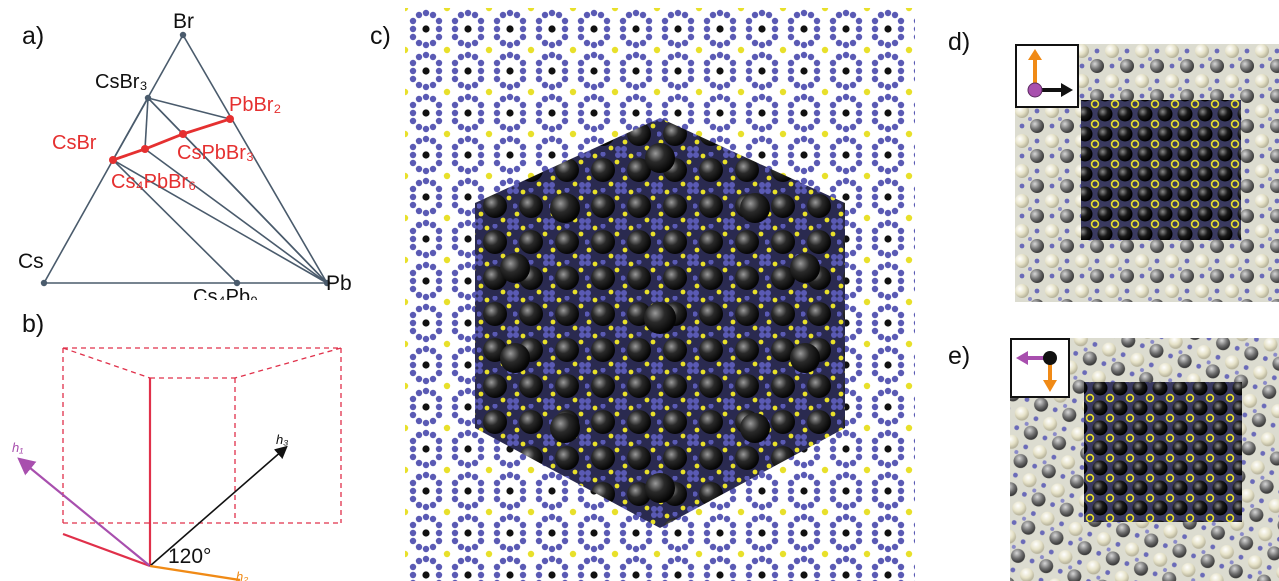 This screenshot has width=1279, height=581. I want to click on phase-cspbbr3: CsPbBr₃, so click(215, 153).